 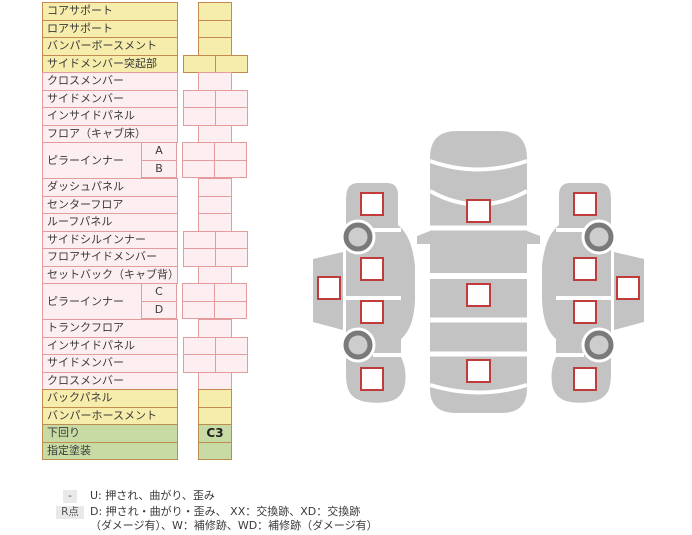 What do you see at coordinates (372, 204) in the screenshot?
I see `marker-left-front-fender` at bounding box center [372, 204].